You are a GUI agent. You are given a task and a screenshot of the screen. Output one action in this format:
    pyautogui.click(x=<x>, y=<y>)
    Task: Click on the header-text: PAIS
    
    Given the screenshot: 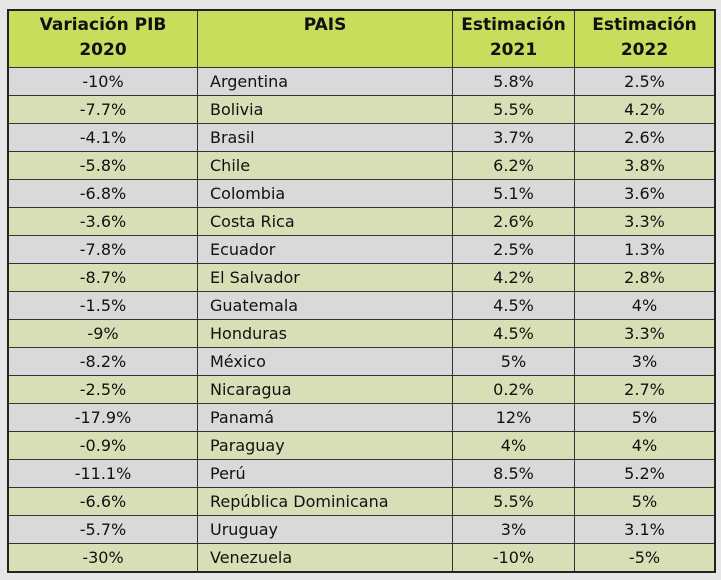 What is the action you would take?
    pyautogui.click(x=325, y=25)
    